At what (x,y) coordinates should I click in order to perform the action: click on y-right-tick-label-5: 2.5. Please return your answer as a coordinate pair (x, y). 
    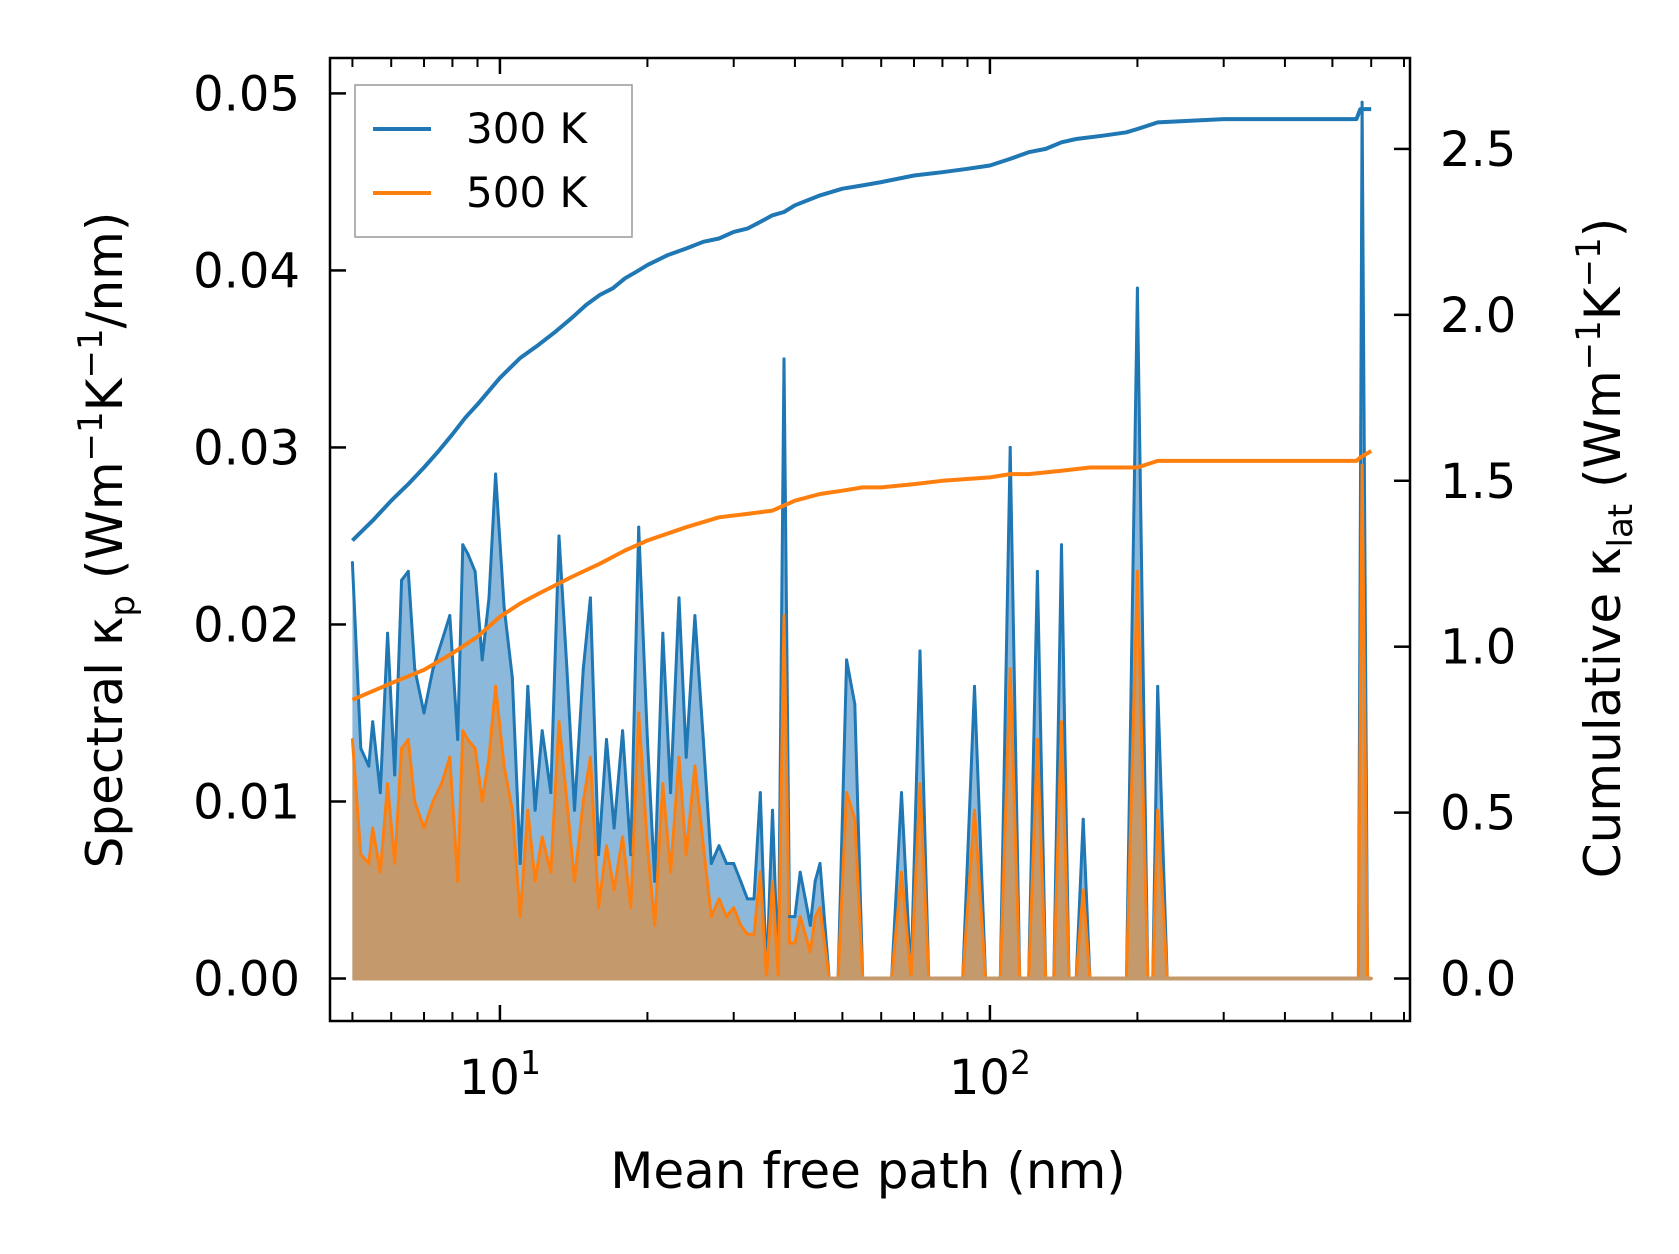
    Looking at the image, I should click on (1478, 150).